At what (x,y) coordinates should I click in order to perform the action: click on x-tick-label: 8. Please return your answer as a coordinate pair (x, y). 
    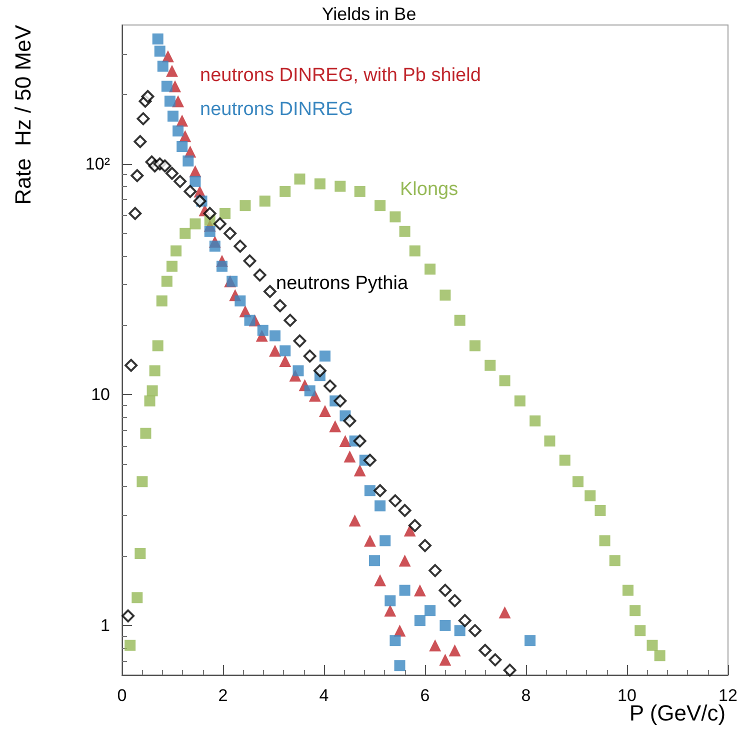
    Looking at the image, I should click on (526, 695).